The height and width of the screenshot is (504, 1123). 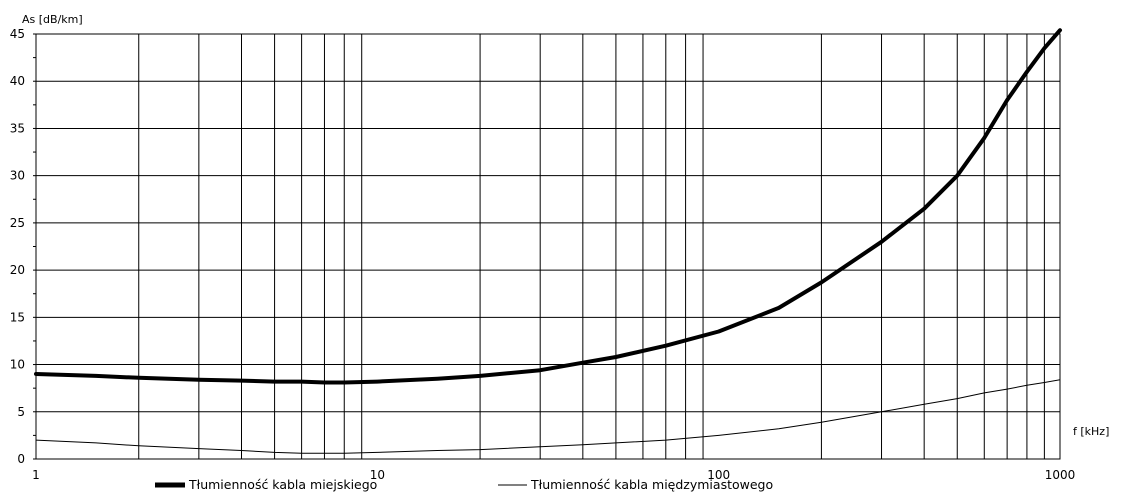 What do you see at coordinates (17, 81) in the screenshot?
I see `y-tick-label: 40` at bounding box center [17, 81].